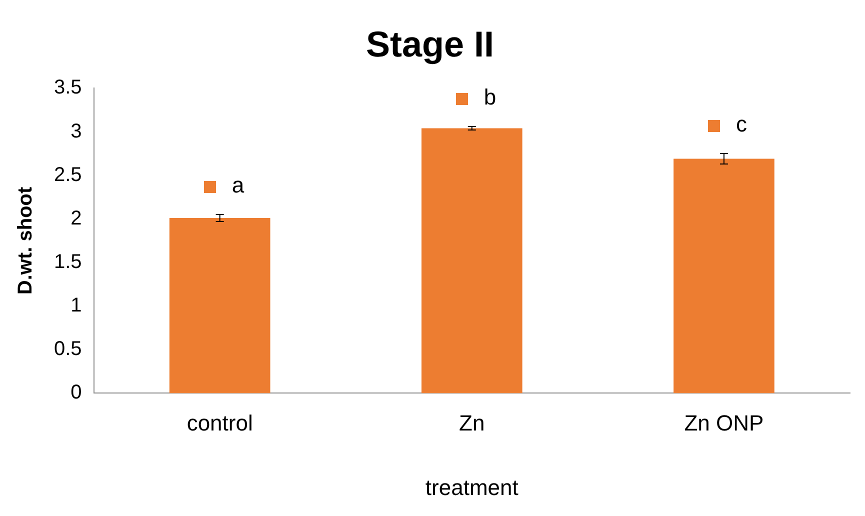  What do you see at coordinates (68, 87) in the screenshot?
I see `y-tick-label: 3.5` at bounding box center [68, 87].